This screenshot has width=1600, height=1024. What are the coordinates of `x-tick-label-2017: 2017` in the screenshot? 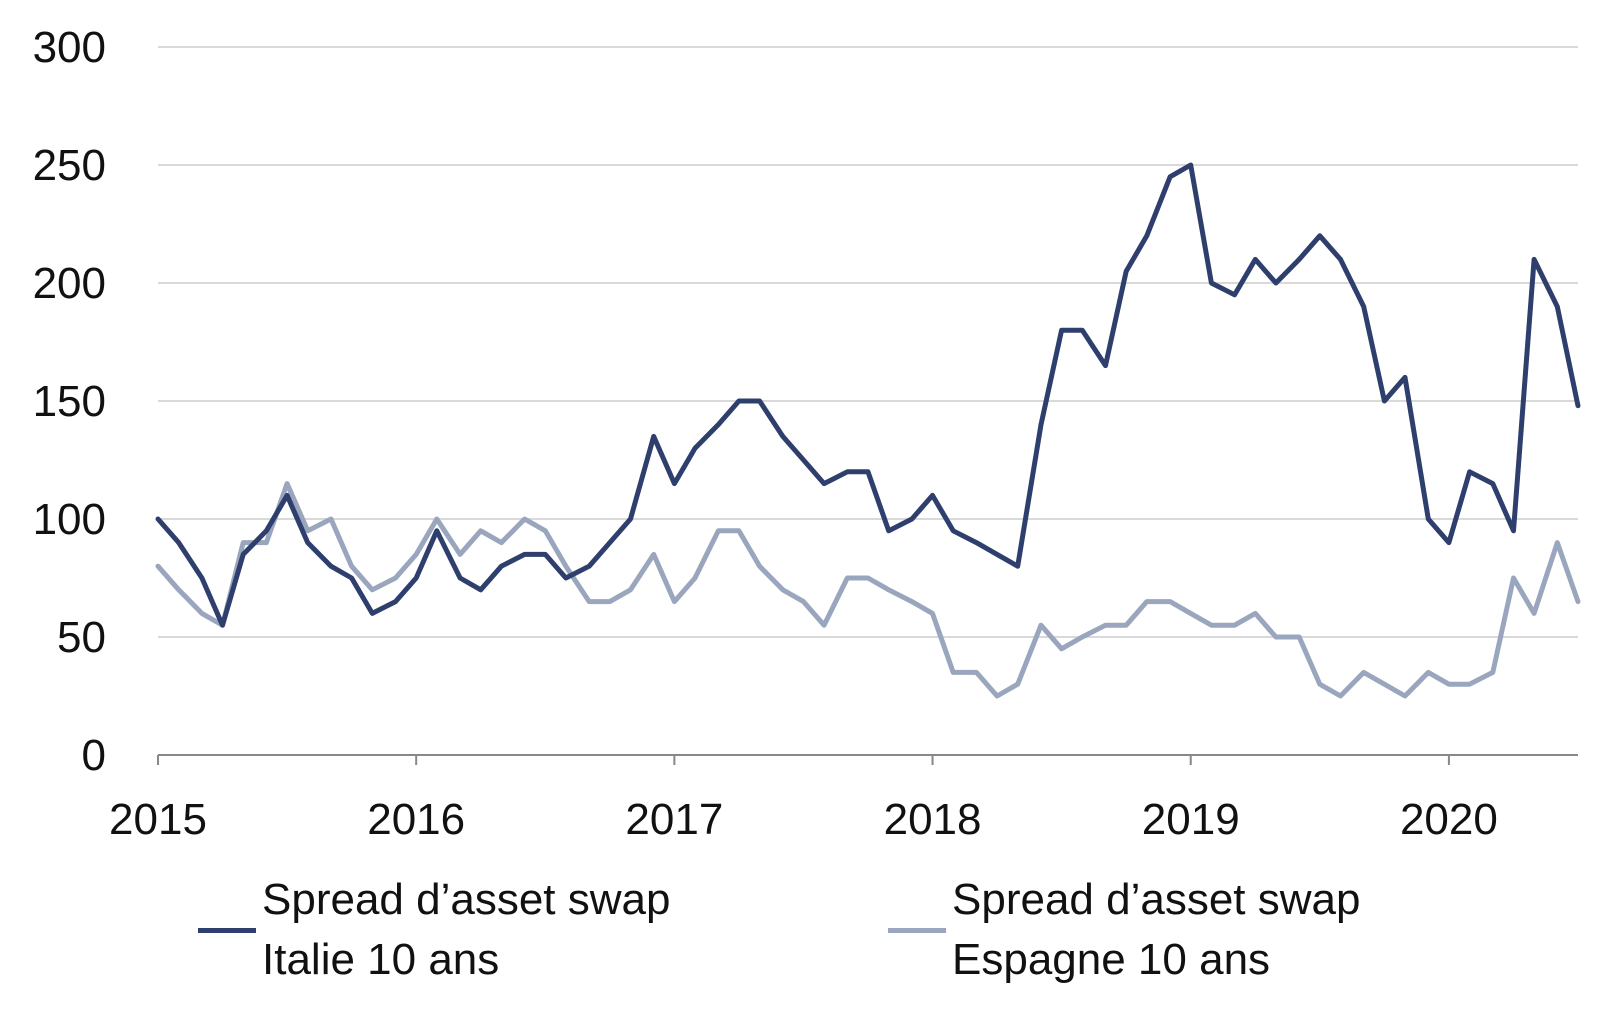 It's located at (674, 819).